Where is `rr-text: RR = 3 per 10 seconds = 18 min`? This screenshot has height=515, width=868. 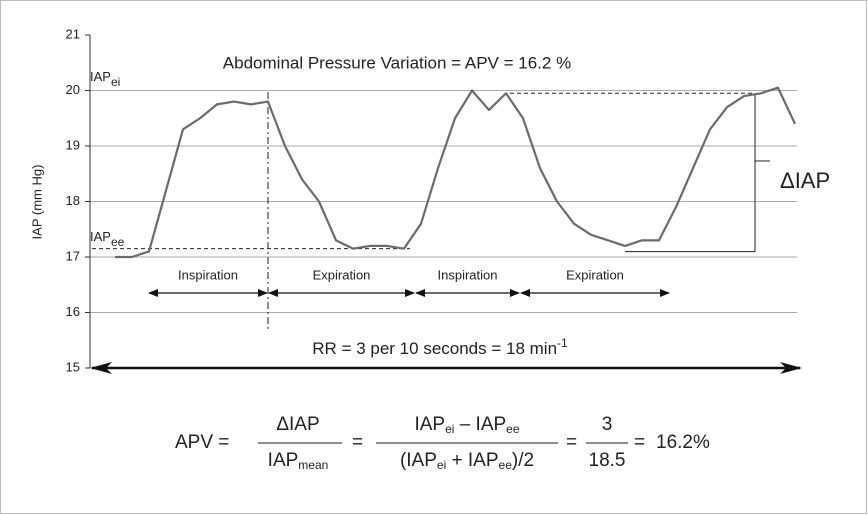
rr-text: RR = 3 per 10 seconds = 18 min is located at coordinates (434, 348).